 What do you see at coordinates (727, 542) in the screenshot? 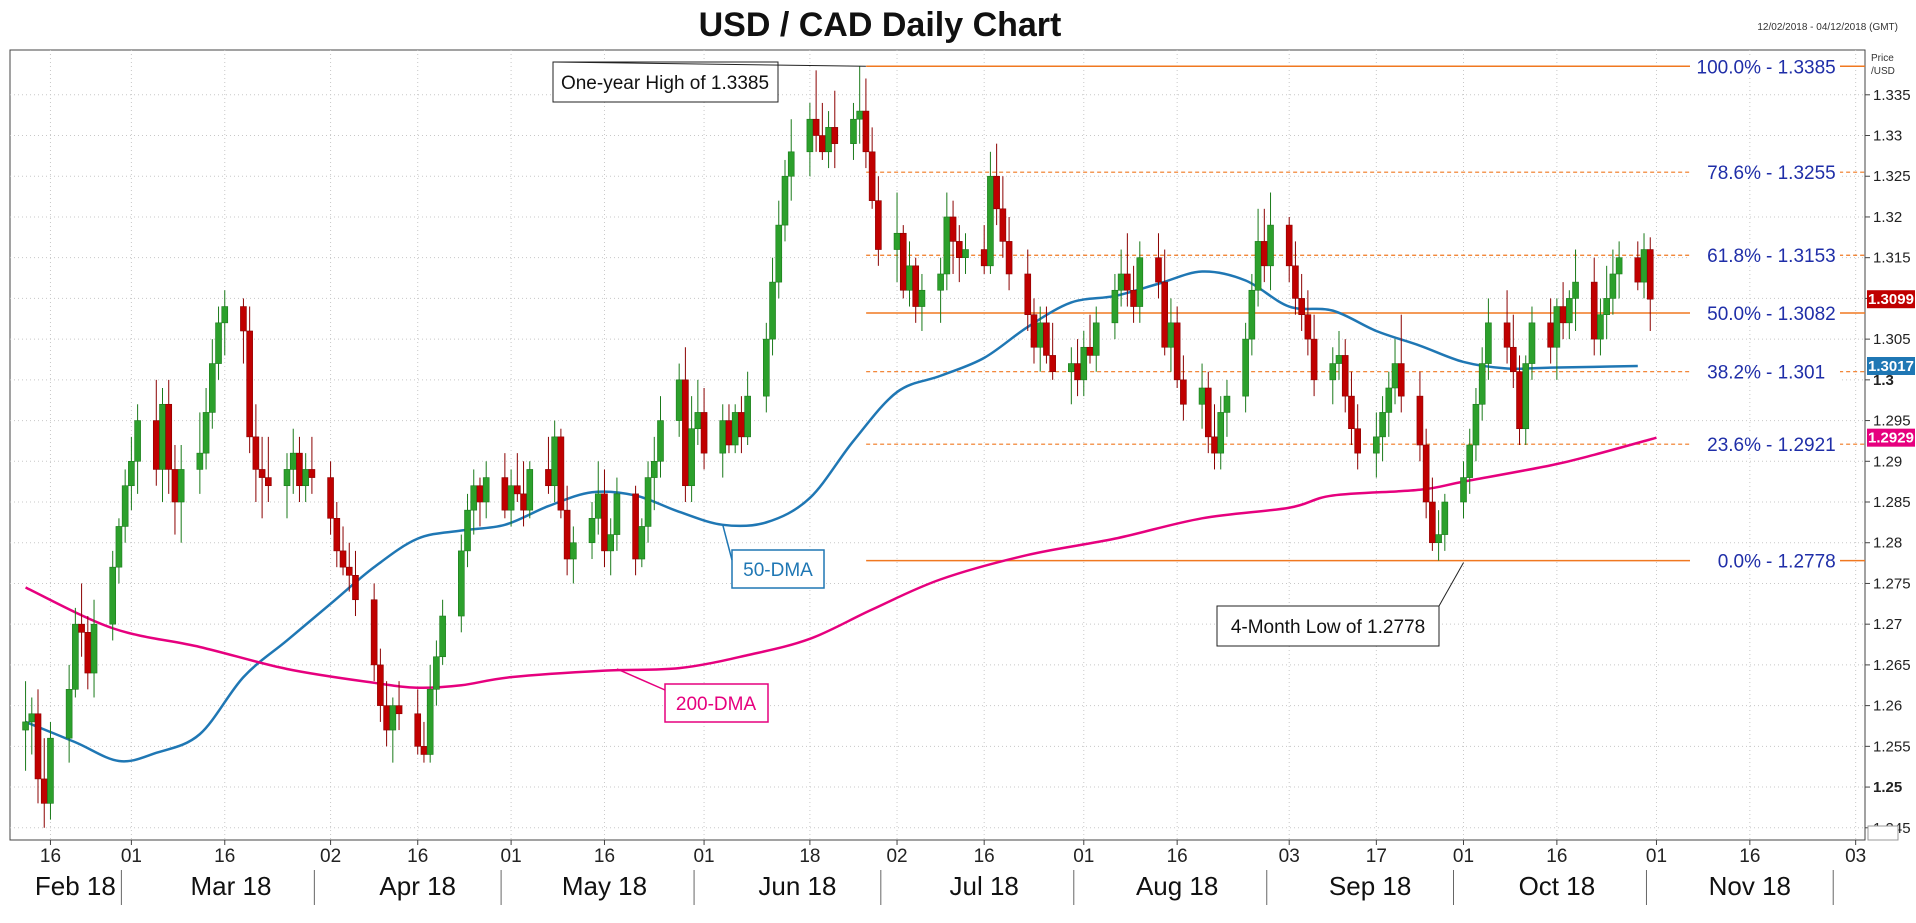
I see `dma-50-leader` at bounding box center [727, 542].